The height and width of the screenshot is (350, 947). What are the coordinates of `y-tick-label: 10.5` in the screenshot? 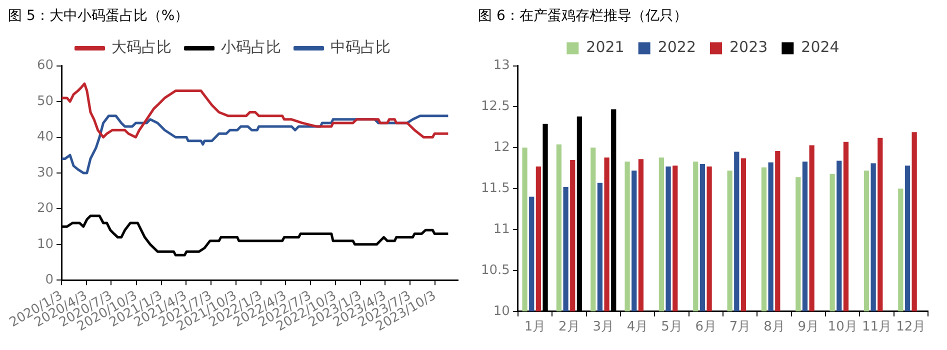 It's located at (495, 270).